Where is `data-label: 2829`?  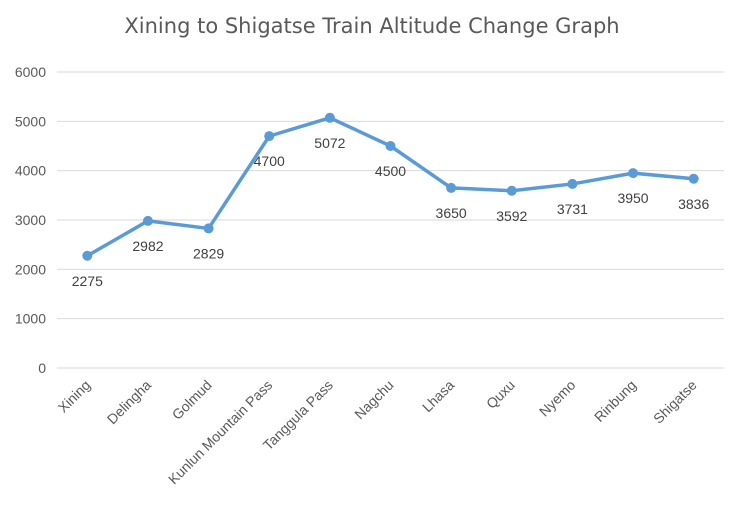 data-label: 2829 is located at coordinates (208, 253).